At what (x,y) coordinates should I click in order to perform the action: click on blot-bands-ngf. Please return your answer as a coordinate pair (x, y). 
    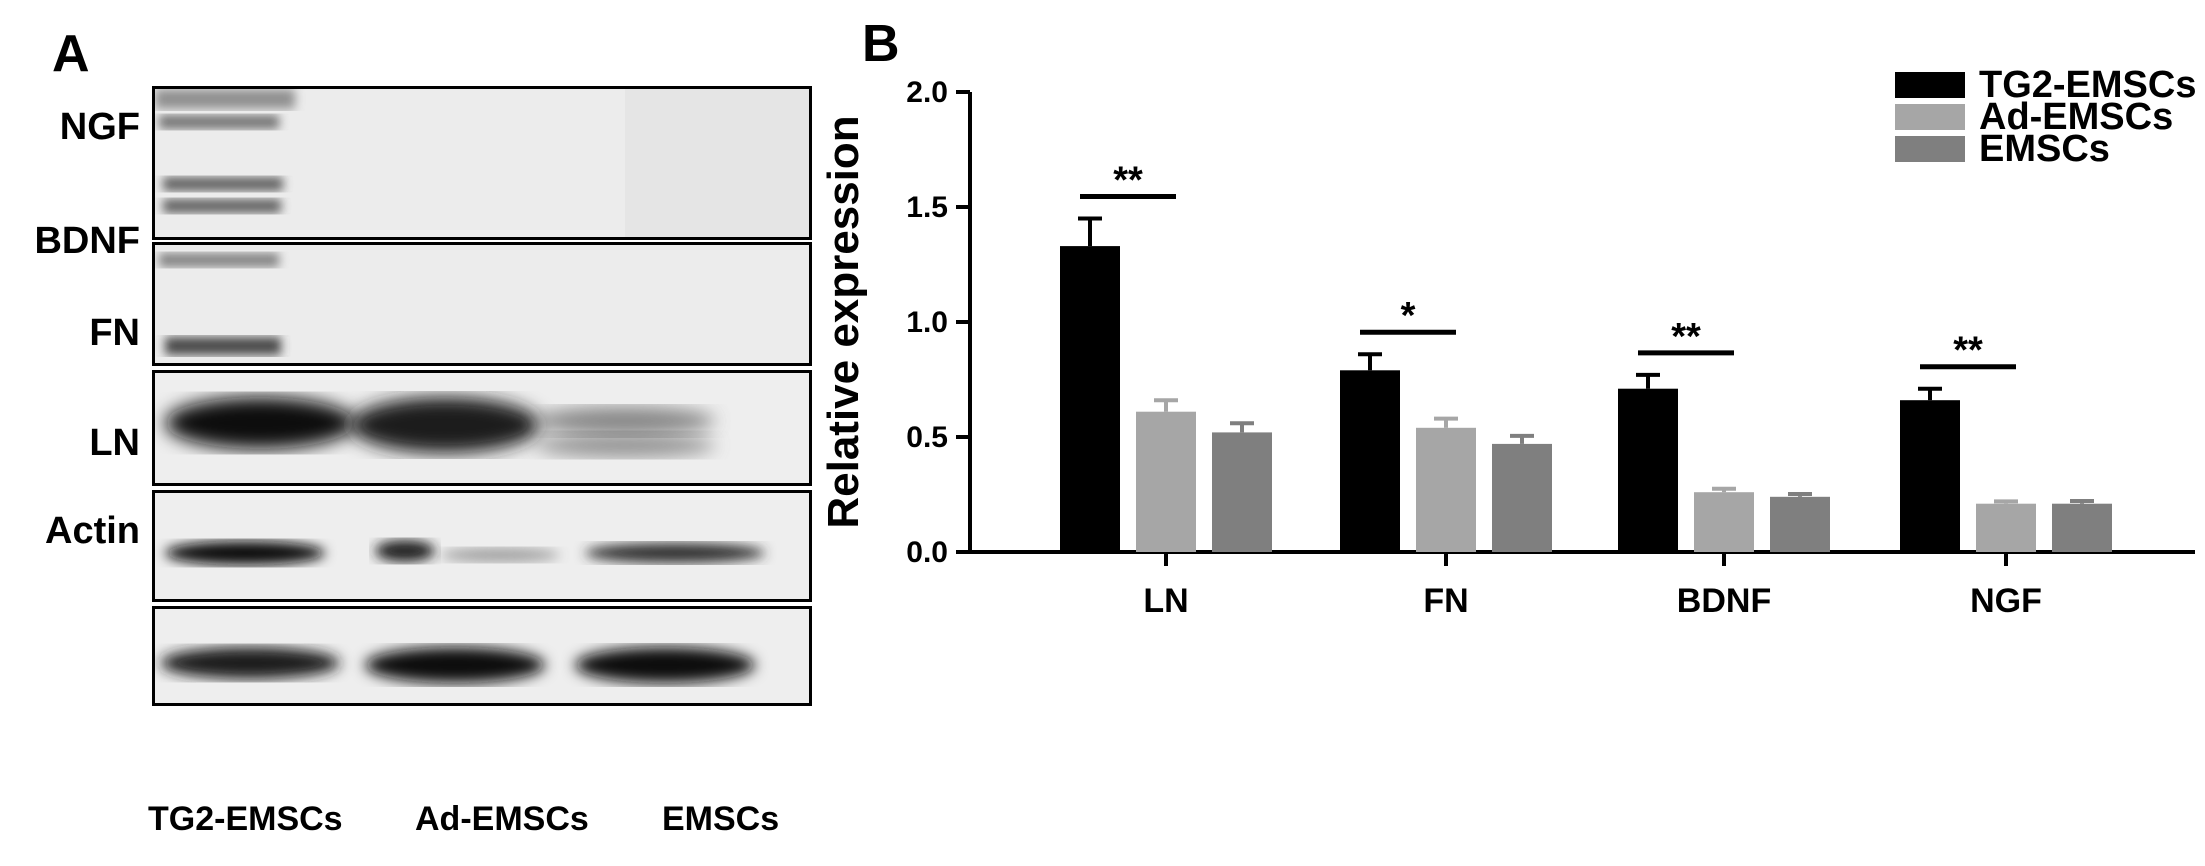
    Looking at the image, I should click on (482, 163).